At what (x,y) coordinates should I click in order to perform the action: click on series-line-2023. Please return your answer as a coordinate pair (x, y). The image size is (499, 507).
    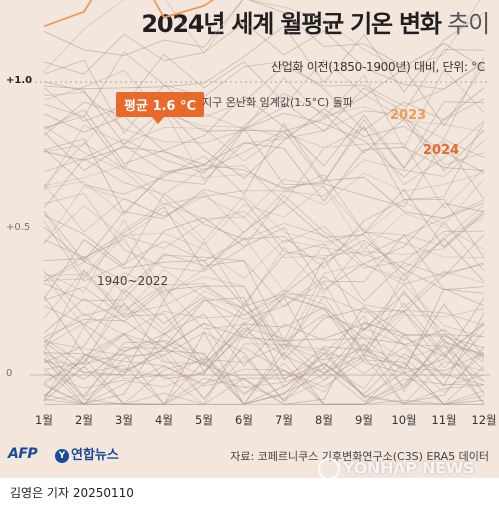
    Looking at the image, I should click on (129, 14).